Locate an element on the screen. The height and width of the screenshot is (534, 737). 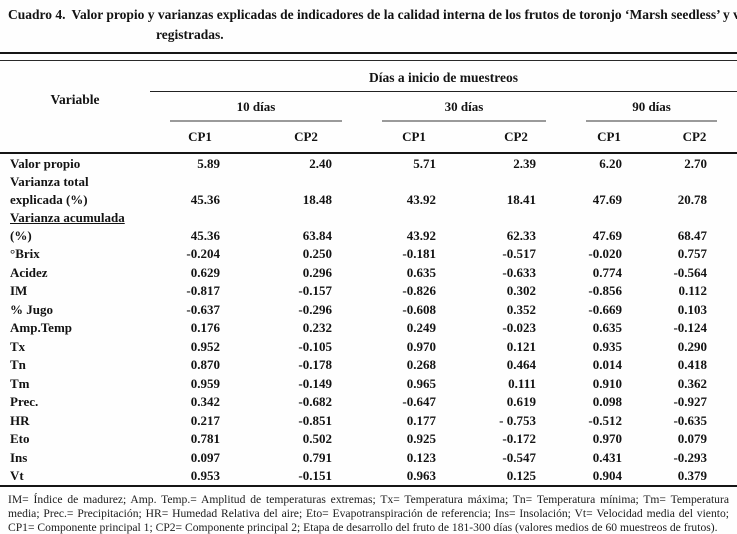
value-cell: 0.431 is located at coordinates (607, 457).